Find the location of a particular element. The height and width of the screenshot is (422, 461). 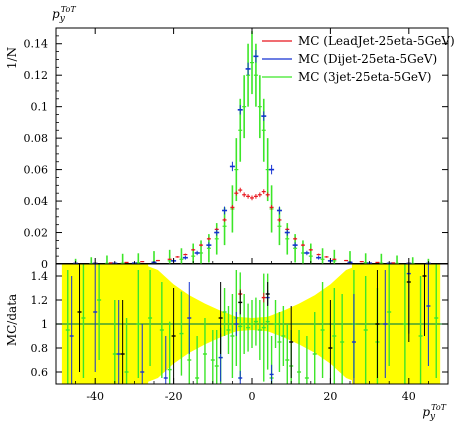

main-ytick-label-5: 0.1 is located at coordinates (40, 107).